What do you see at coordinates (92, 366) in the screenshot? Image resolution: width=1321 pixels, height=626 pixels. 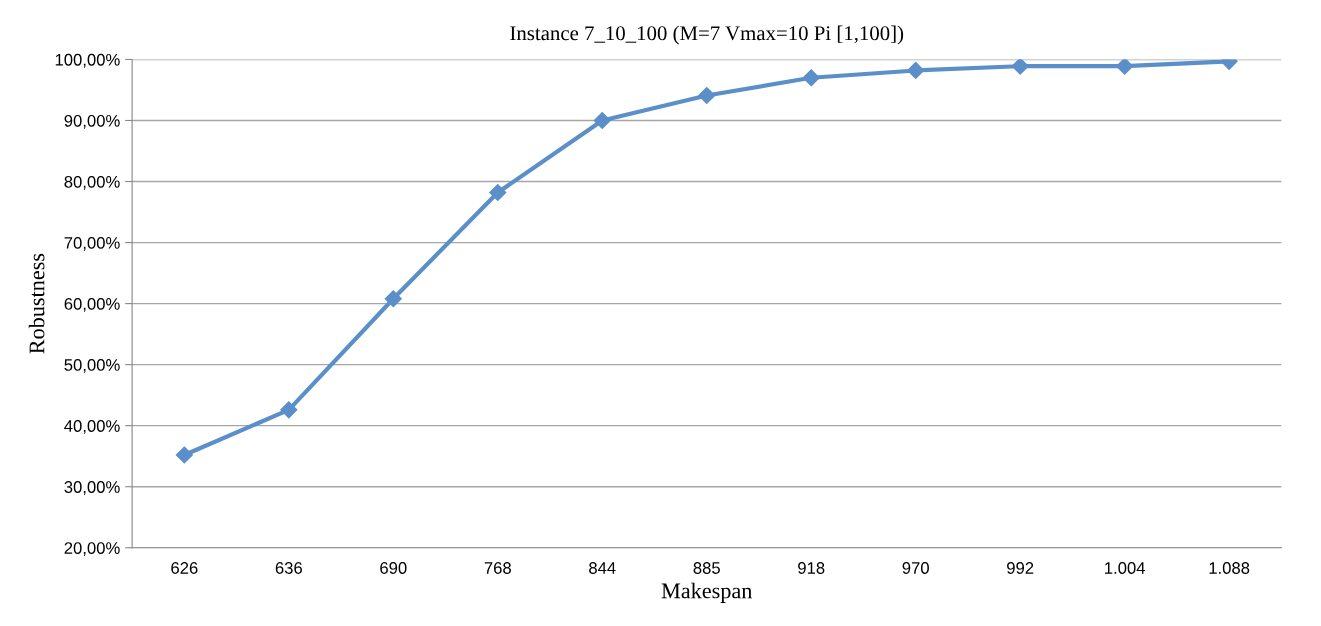 I see `y-tick-label: 50,00%` at bounding box center [92, 366].